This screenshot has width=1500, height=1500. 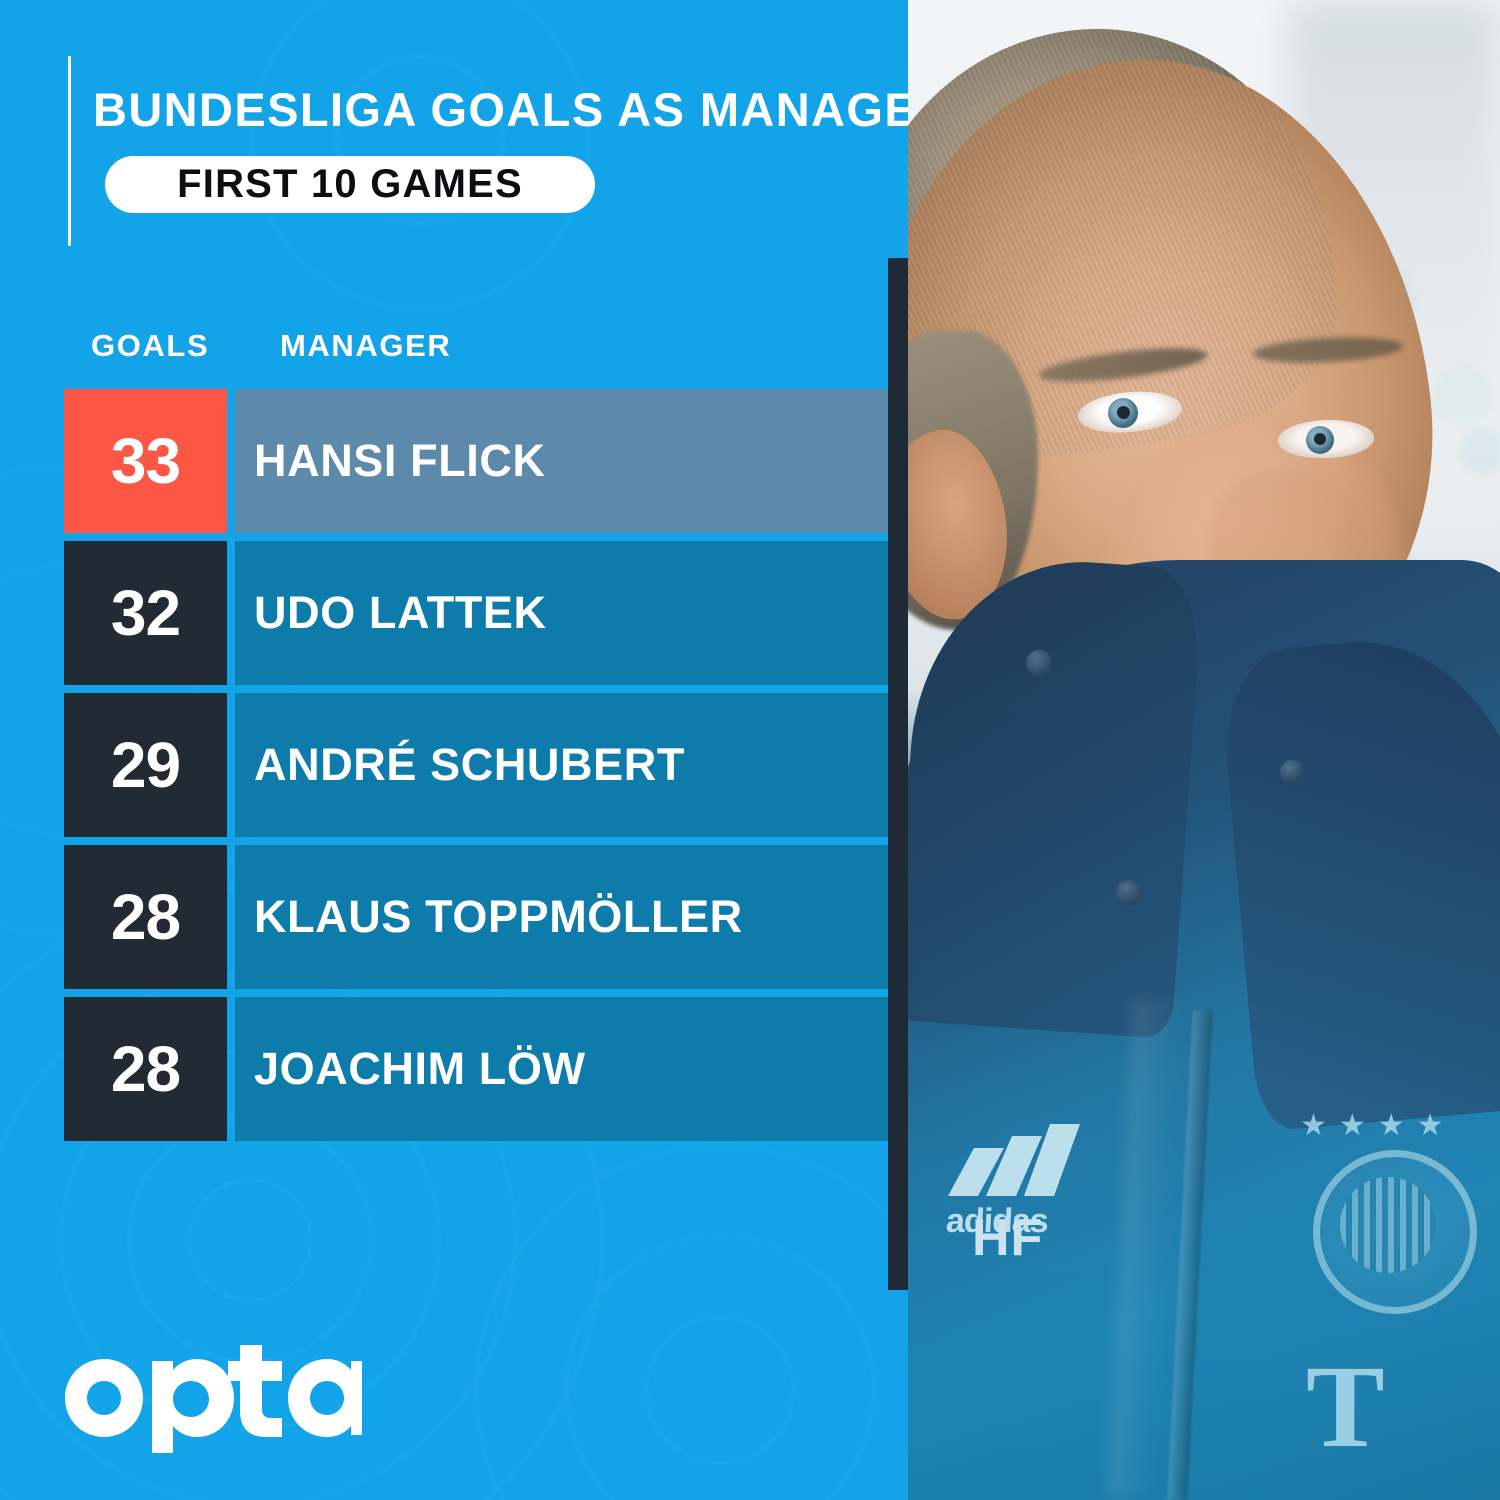 I want to click on photo-jacket-collar-right, so click(x=1358, y=880).